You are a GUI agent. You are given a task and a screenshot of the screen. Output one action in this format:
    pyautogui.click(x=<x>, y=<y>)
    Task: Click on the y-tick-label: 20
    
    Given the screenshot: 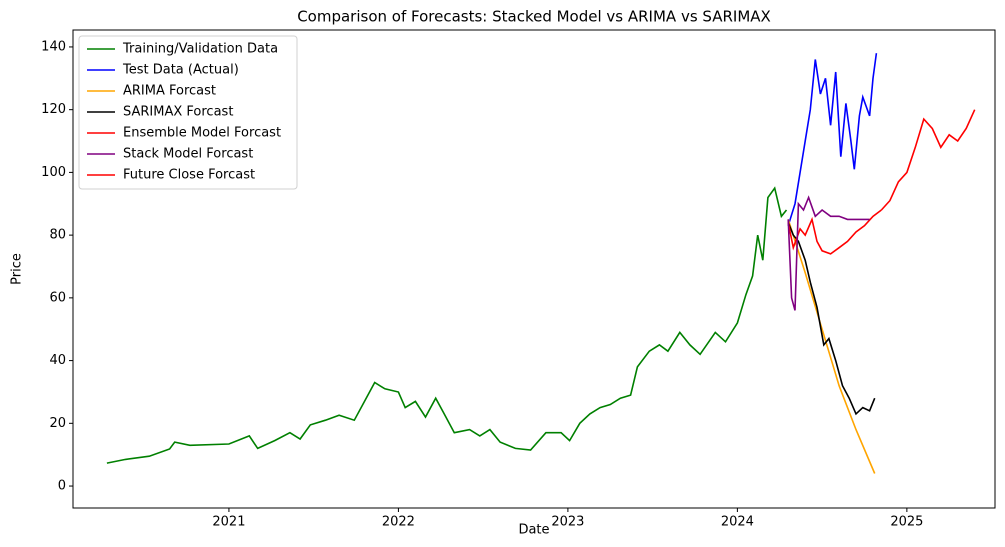 What is the action you would take?
    pyautogui.click(x=57, y=423)
    